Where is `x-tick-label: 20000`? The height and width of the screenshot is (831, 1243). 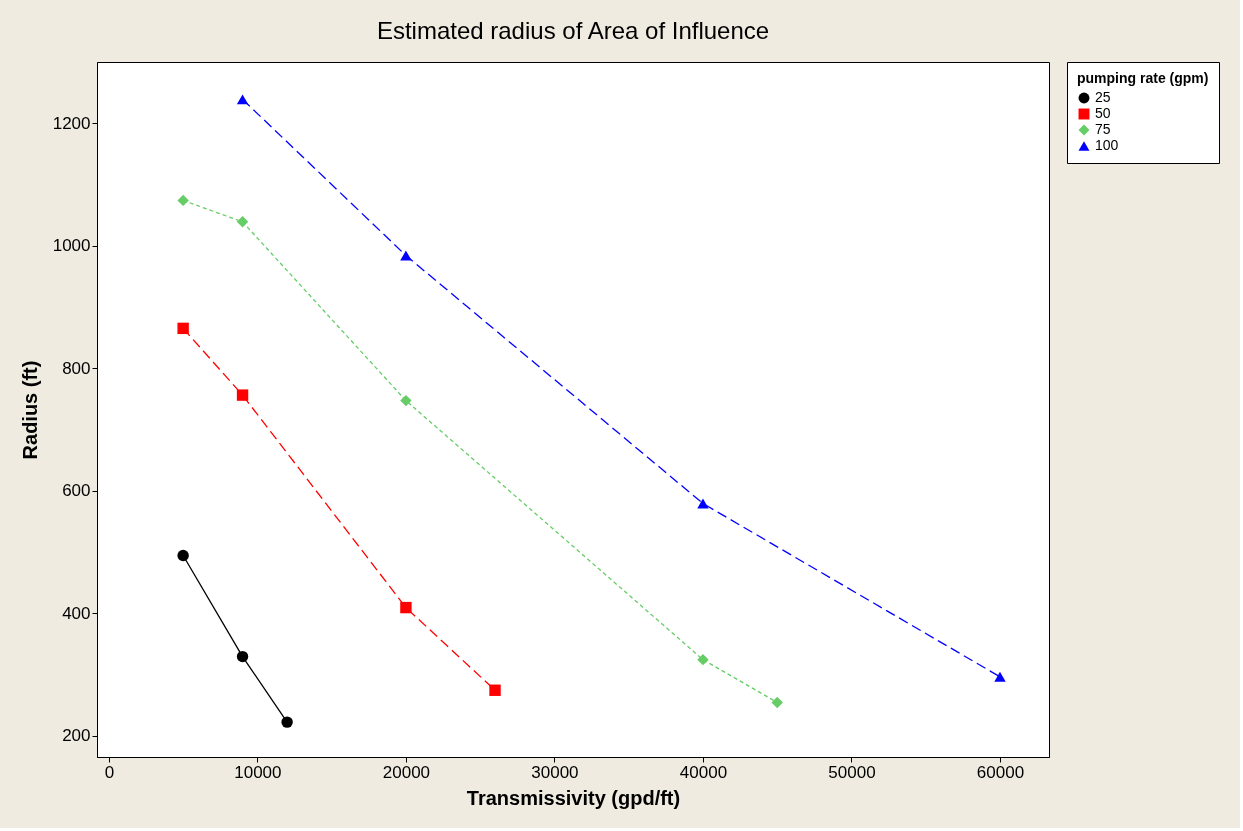
x-tick-label: 20000 is located at coordinates (406, 772).